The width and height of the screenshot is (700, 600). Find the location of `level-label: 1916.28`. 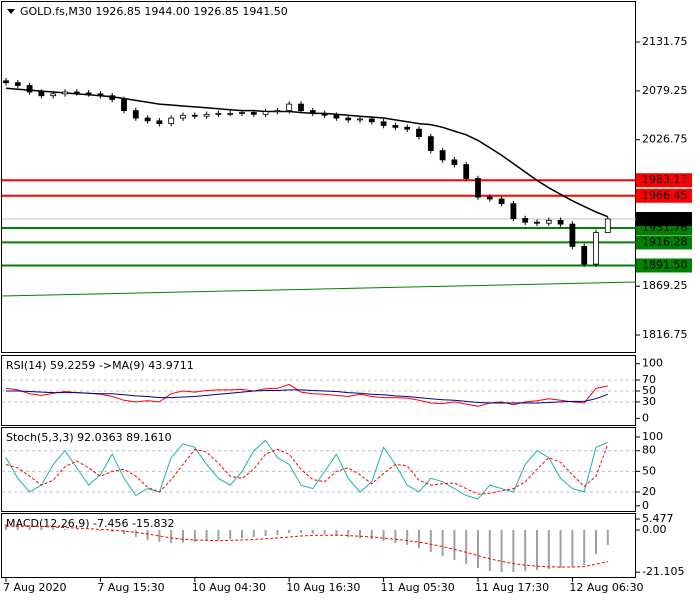

level-label: 1916.28 is located at coordinates (665, 241).